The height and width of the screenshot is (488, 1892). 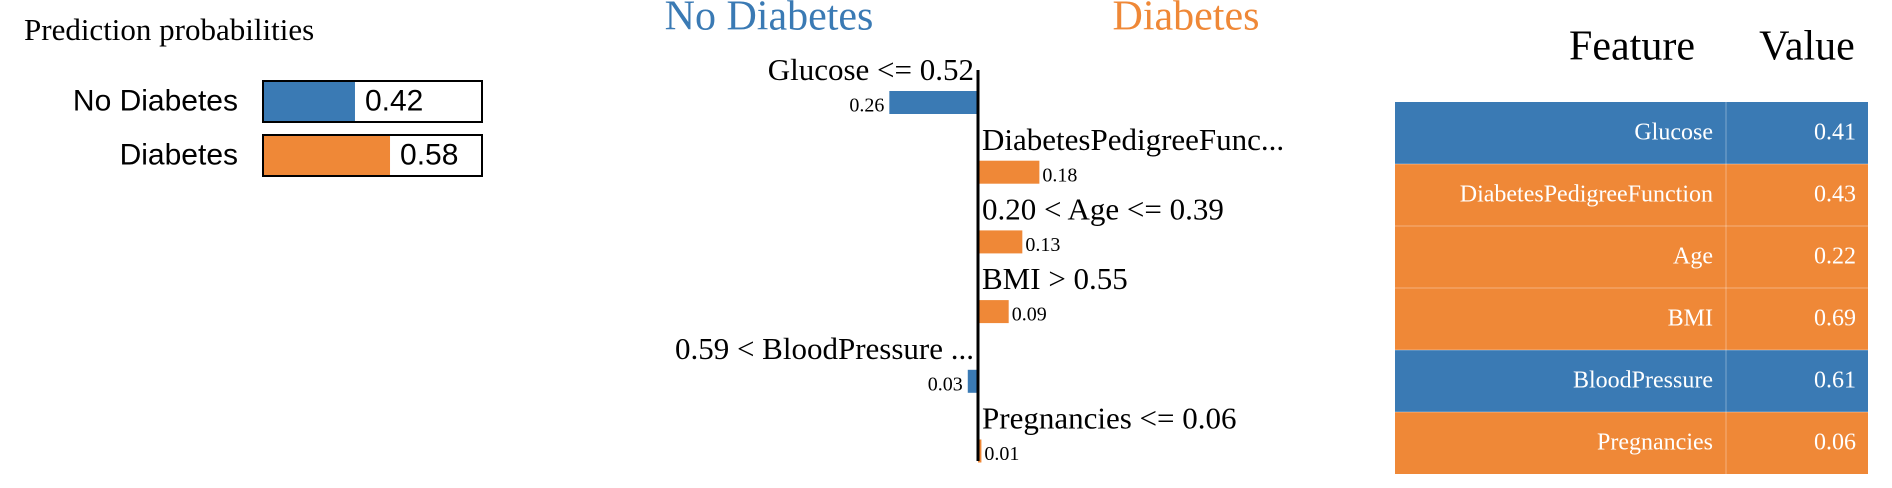 What do you see at coordinates (1835, 319) in the screenshot?
I see `value-cell: 0.69` at bounding box center [1835, 319].